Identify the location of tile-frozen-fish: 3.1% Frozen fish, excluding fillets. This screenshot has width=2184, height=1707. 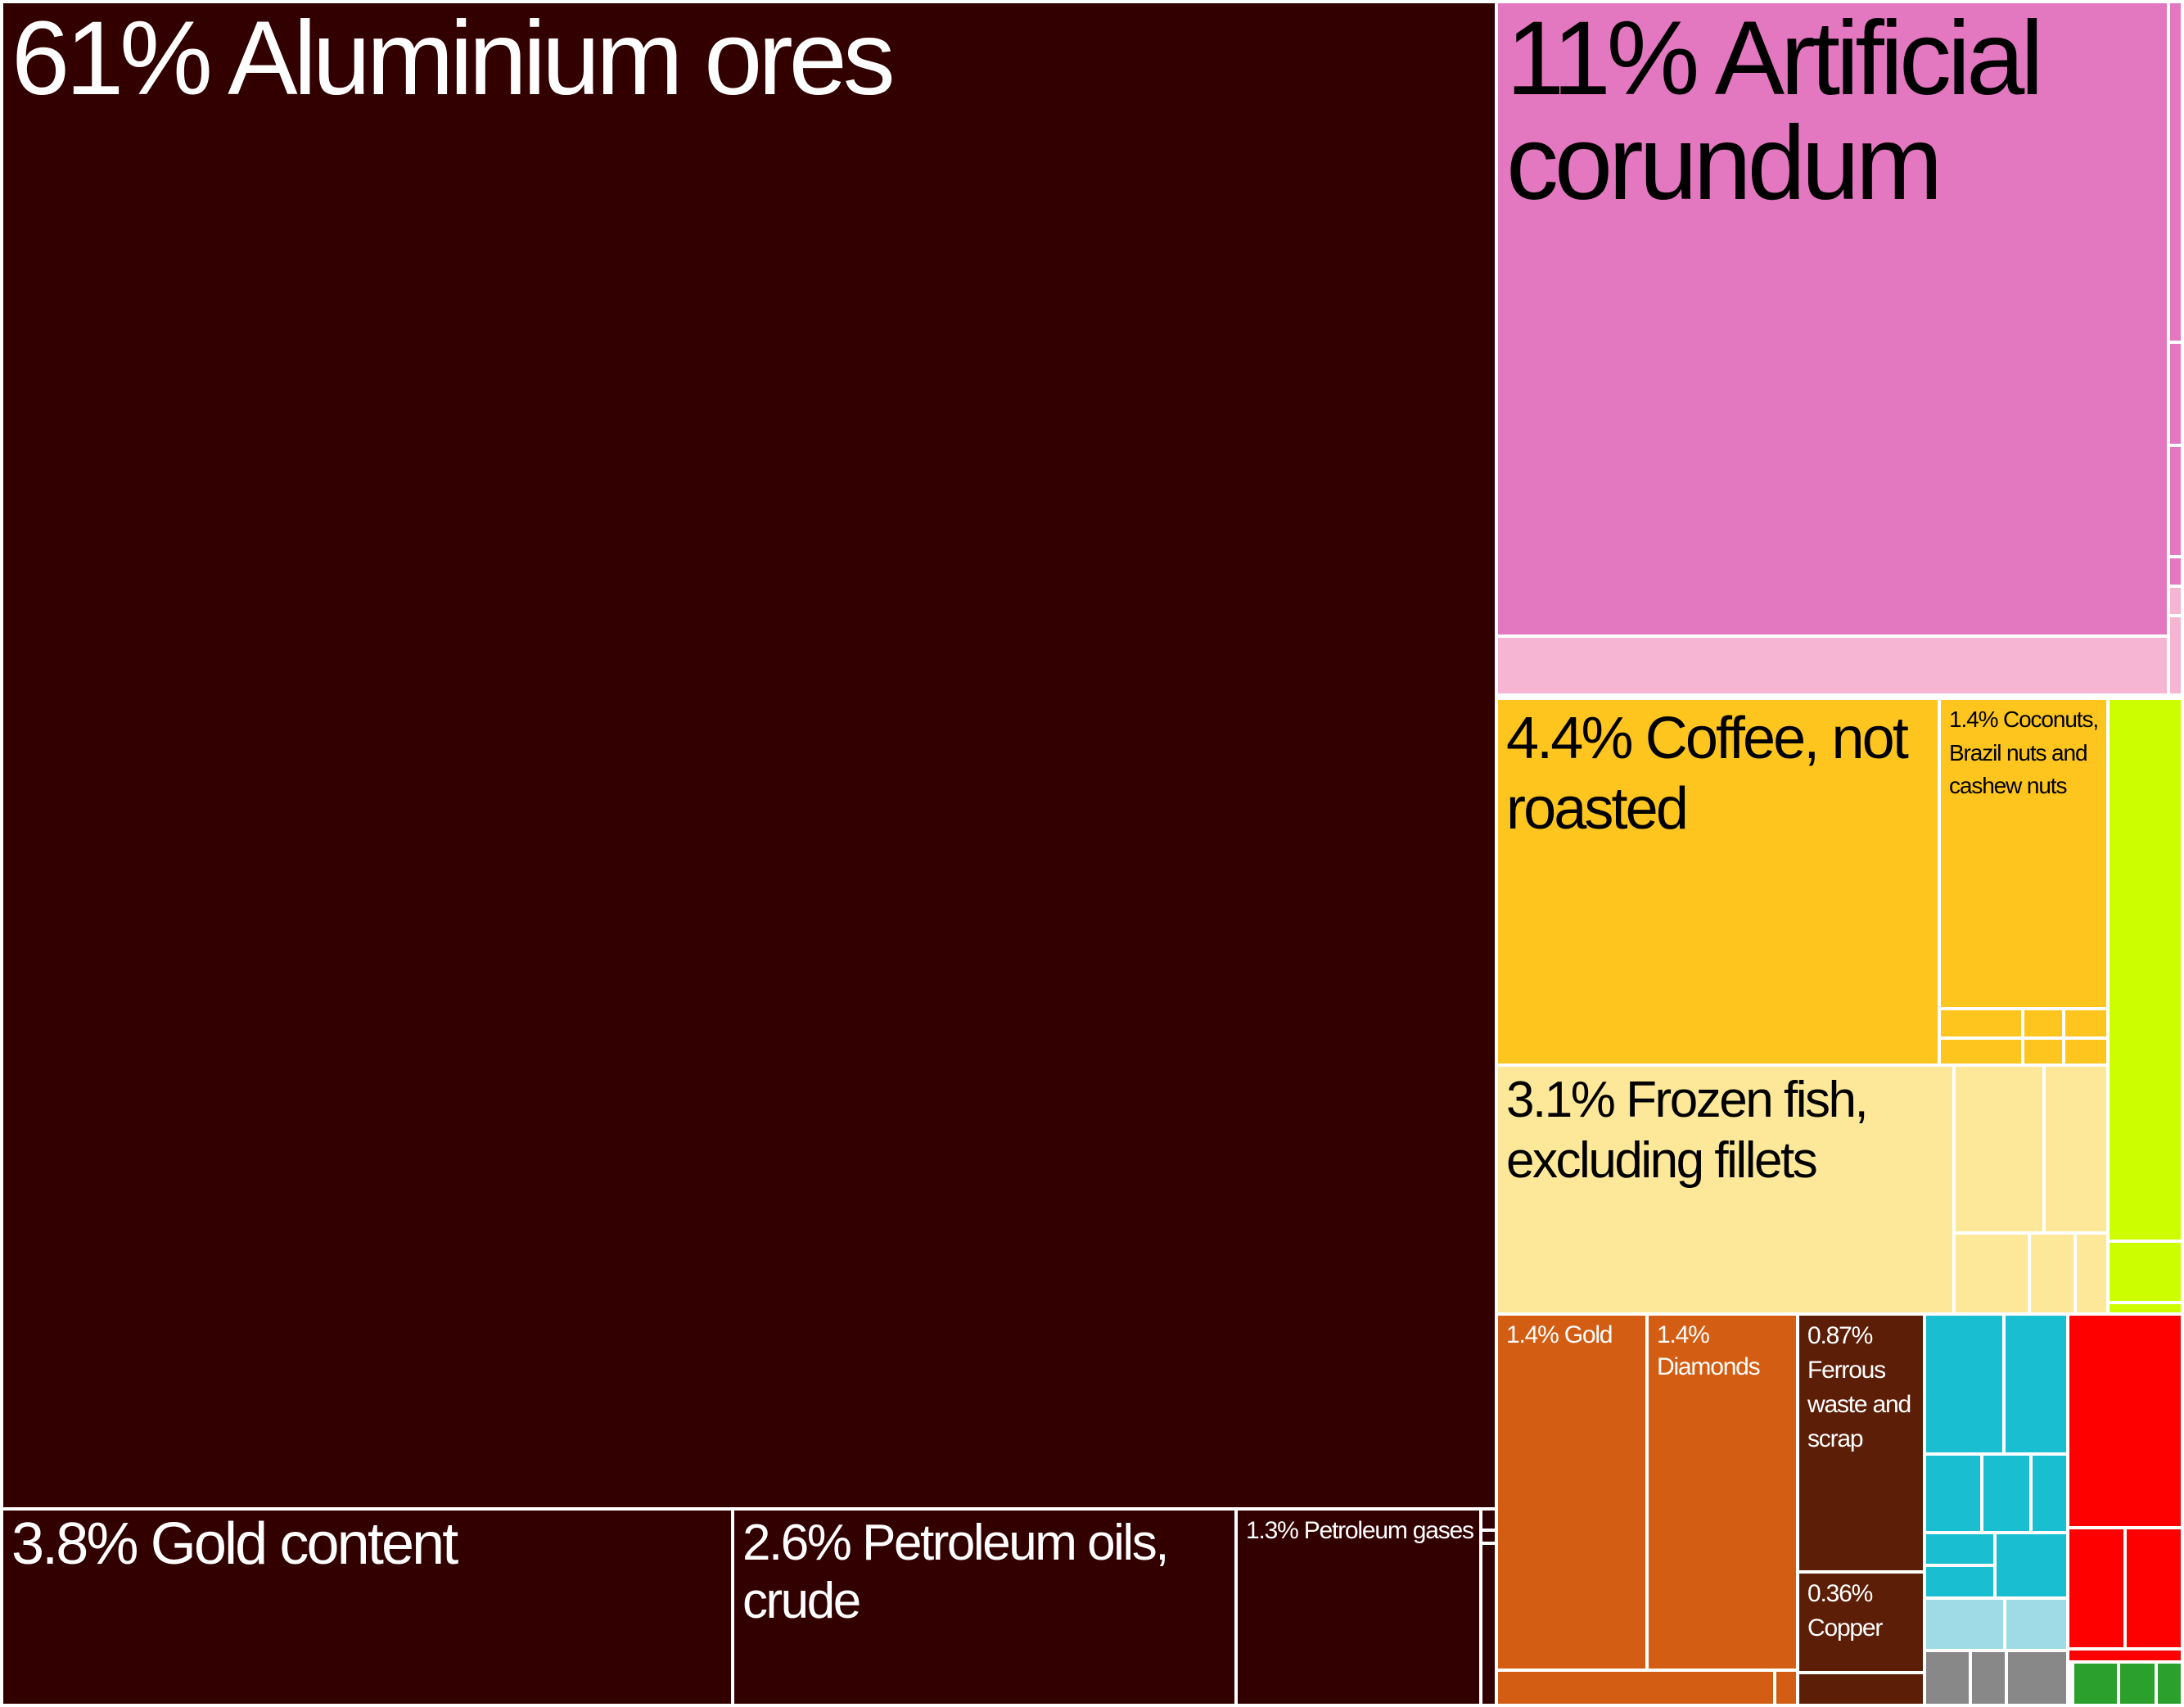
(1726, 1191).